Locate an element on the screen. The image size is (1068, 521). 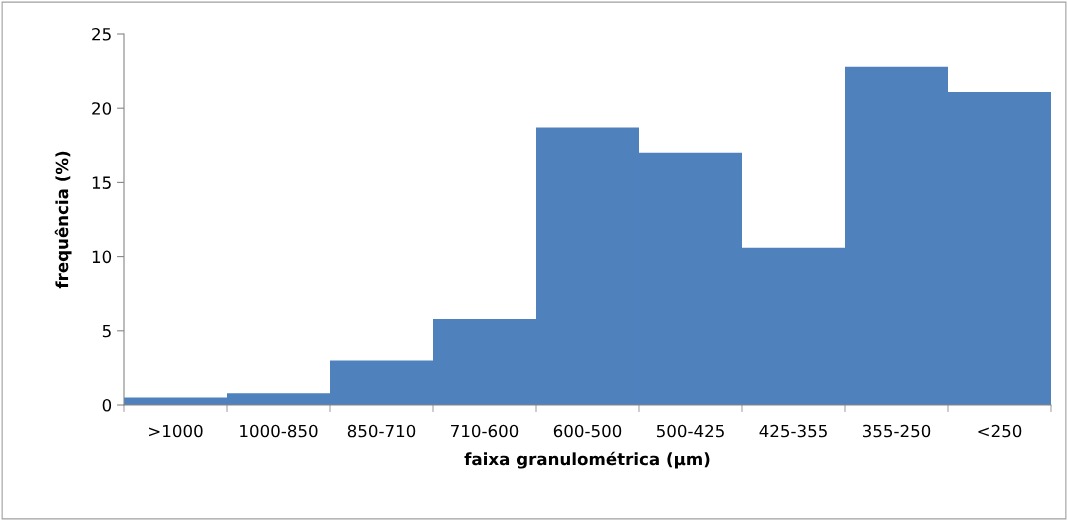
x-tick-label: 500-425 is located at coordinates (690, 431).